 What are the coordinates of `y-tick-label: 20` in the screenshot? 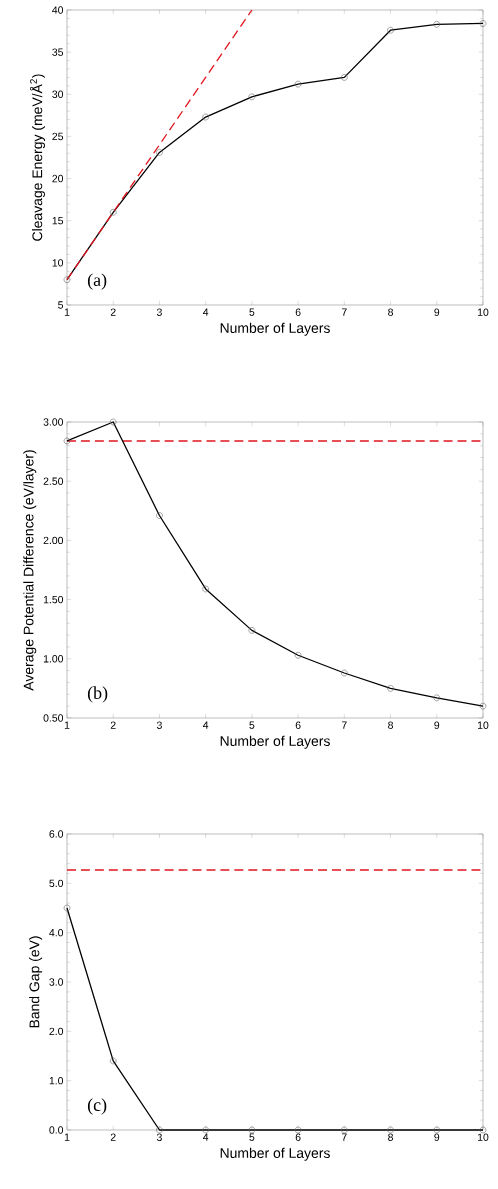 It's located at (58, 178).